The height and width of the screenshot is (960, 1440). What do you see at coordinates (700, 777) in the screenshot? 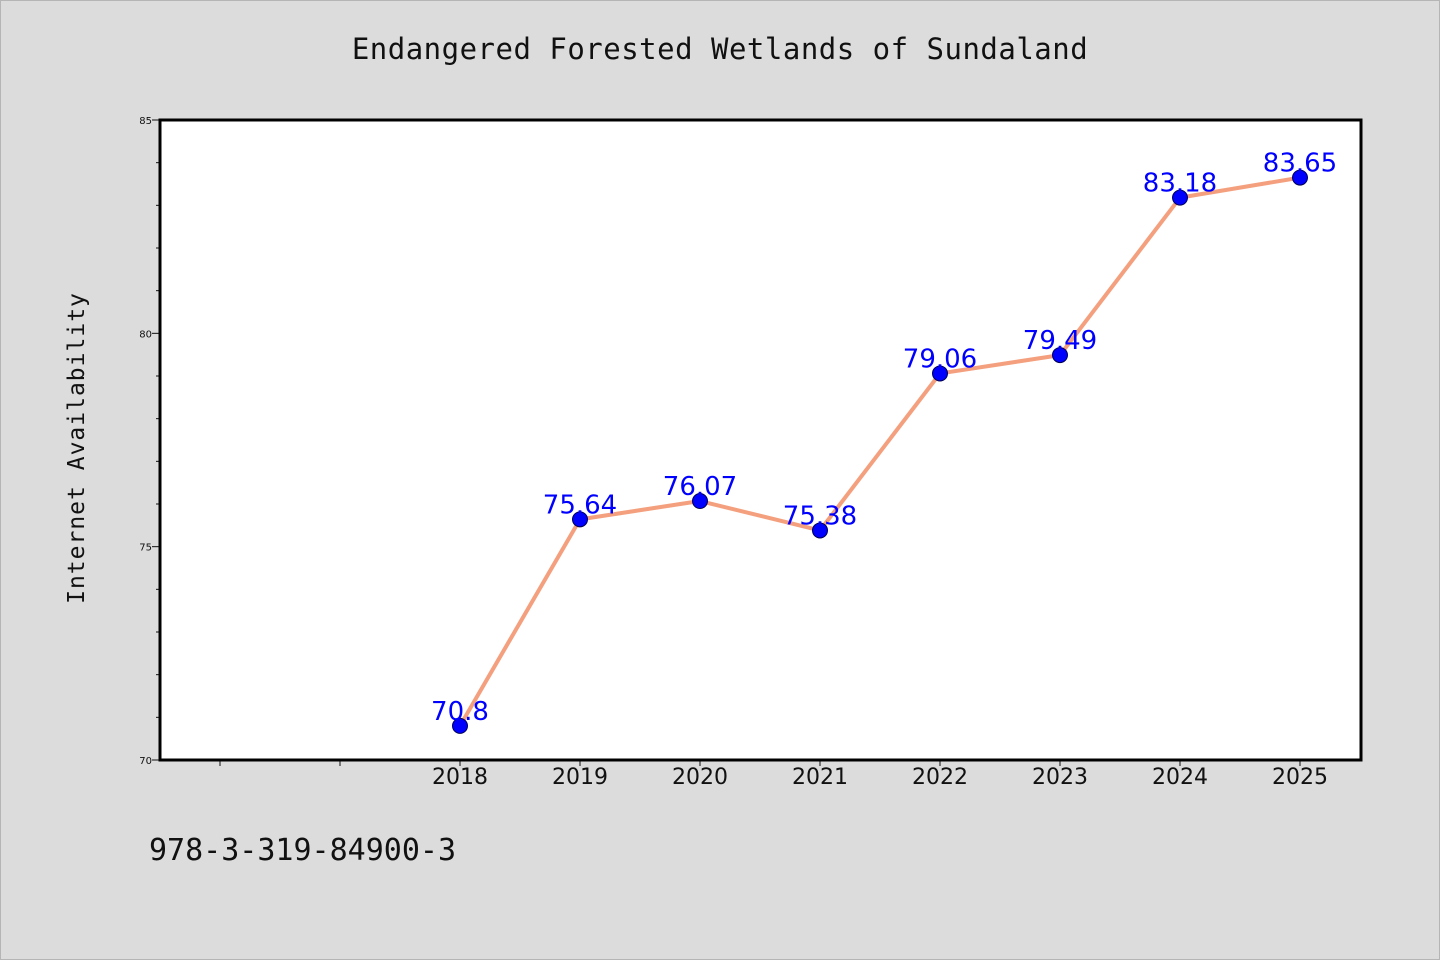
I see `x-tick-label: 2020` at bounding box center [700, 777].